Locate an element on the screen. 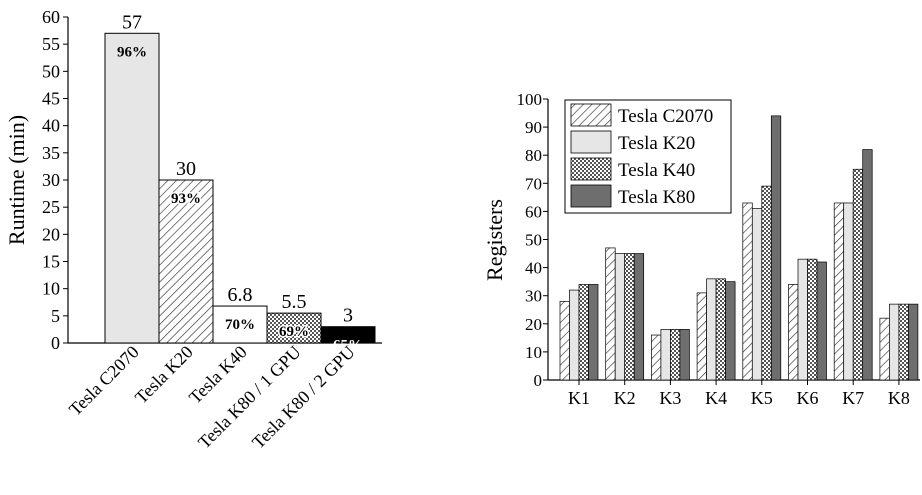 Image resolution: width=922 pixels, height=495 pixels. legend-label: Tesla K80 is located at coordinates (656, 197).